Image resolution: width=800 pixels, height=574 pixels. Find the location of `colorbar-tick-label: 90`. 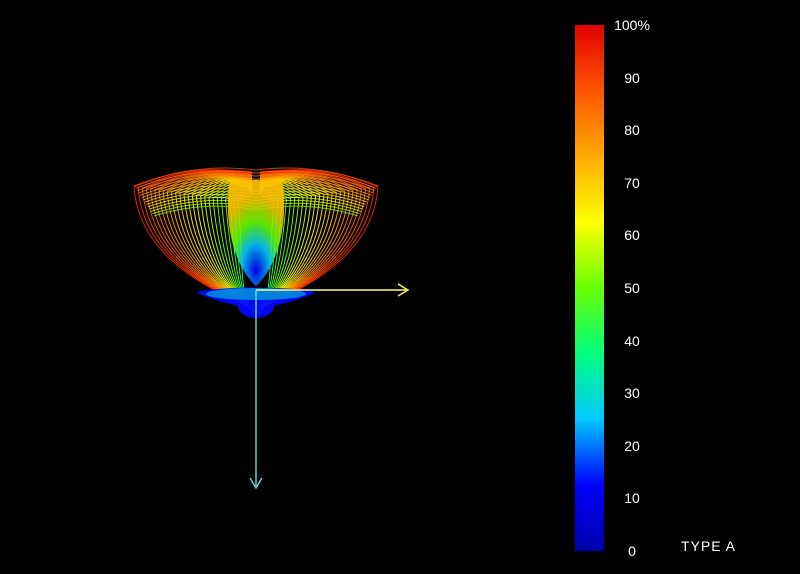

colorbar-tick-label: 90 is located at coordinates (632, 77).